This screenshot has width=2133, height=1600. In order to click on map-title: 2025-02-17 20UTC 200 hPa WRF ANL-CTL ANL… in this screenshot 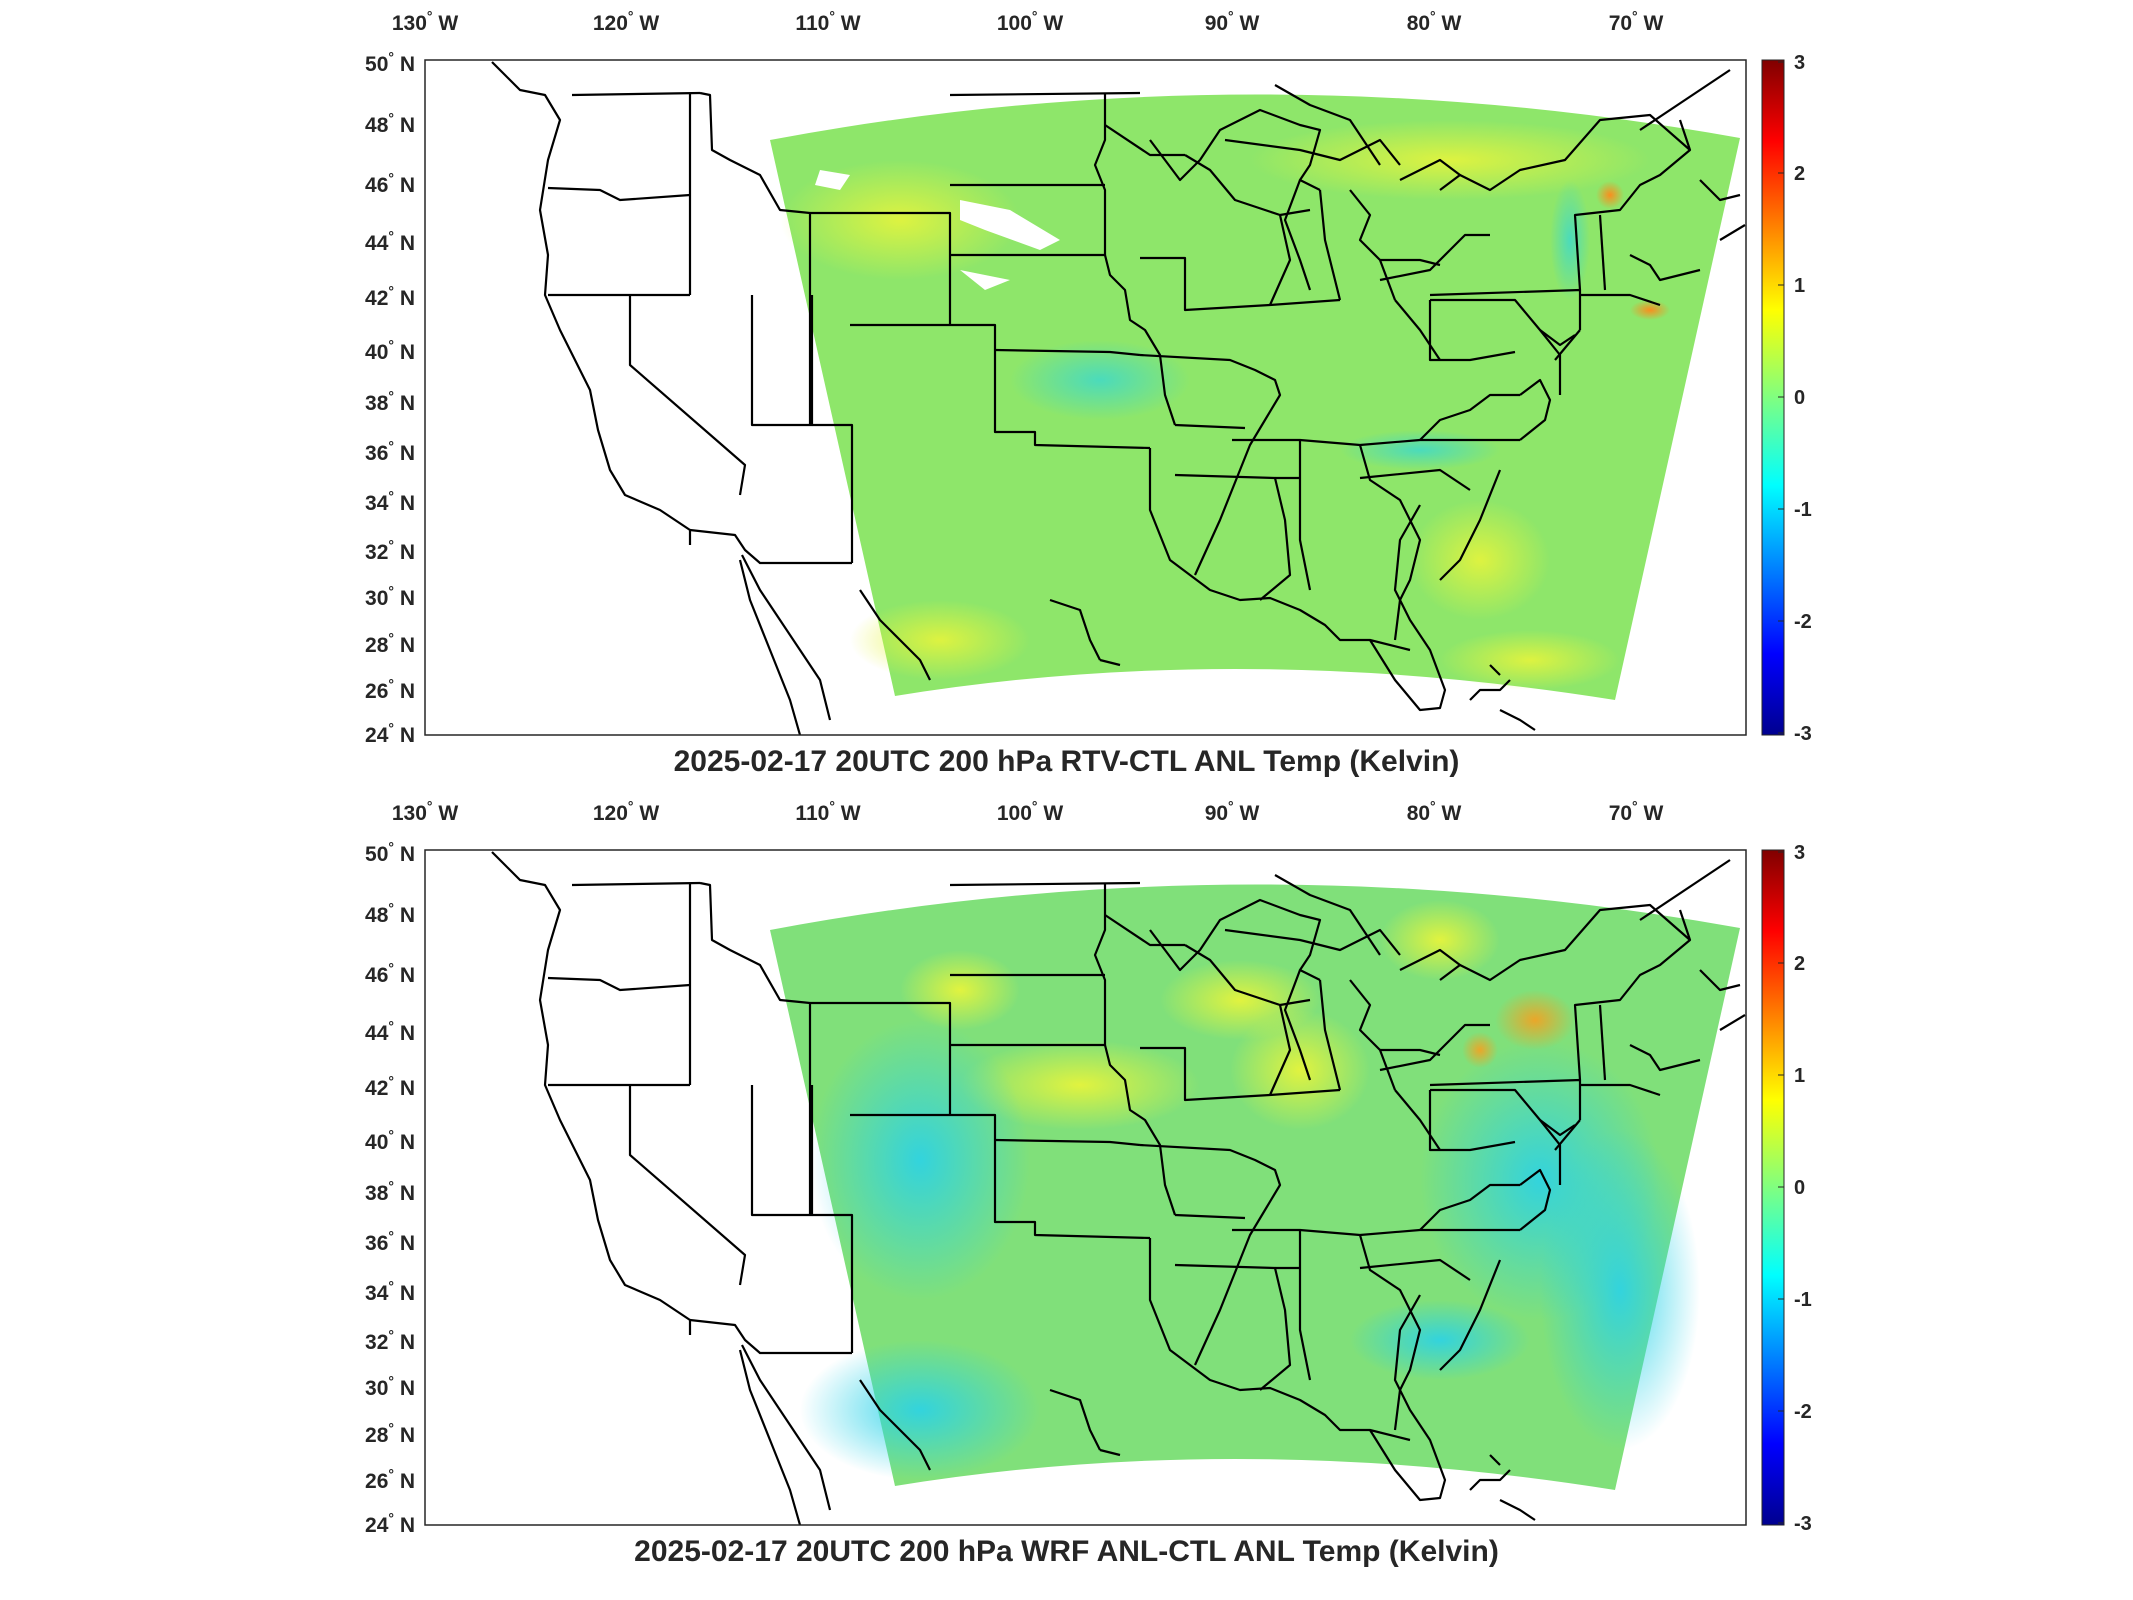, I will do `click(1066, 1551)`.